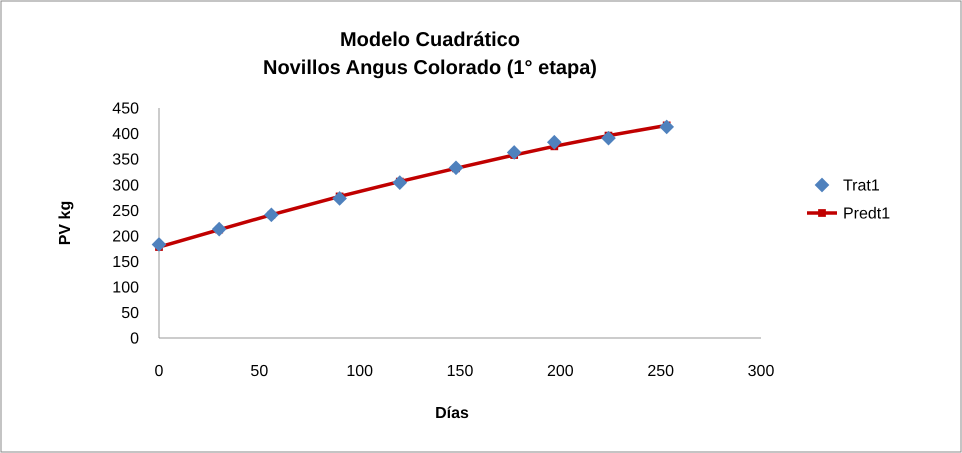  Describe the element at coordinates (360, 371) in the screenshot. I see `x-tick-label: 100` at that location.